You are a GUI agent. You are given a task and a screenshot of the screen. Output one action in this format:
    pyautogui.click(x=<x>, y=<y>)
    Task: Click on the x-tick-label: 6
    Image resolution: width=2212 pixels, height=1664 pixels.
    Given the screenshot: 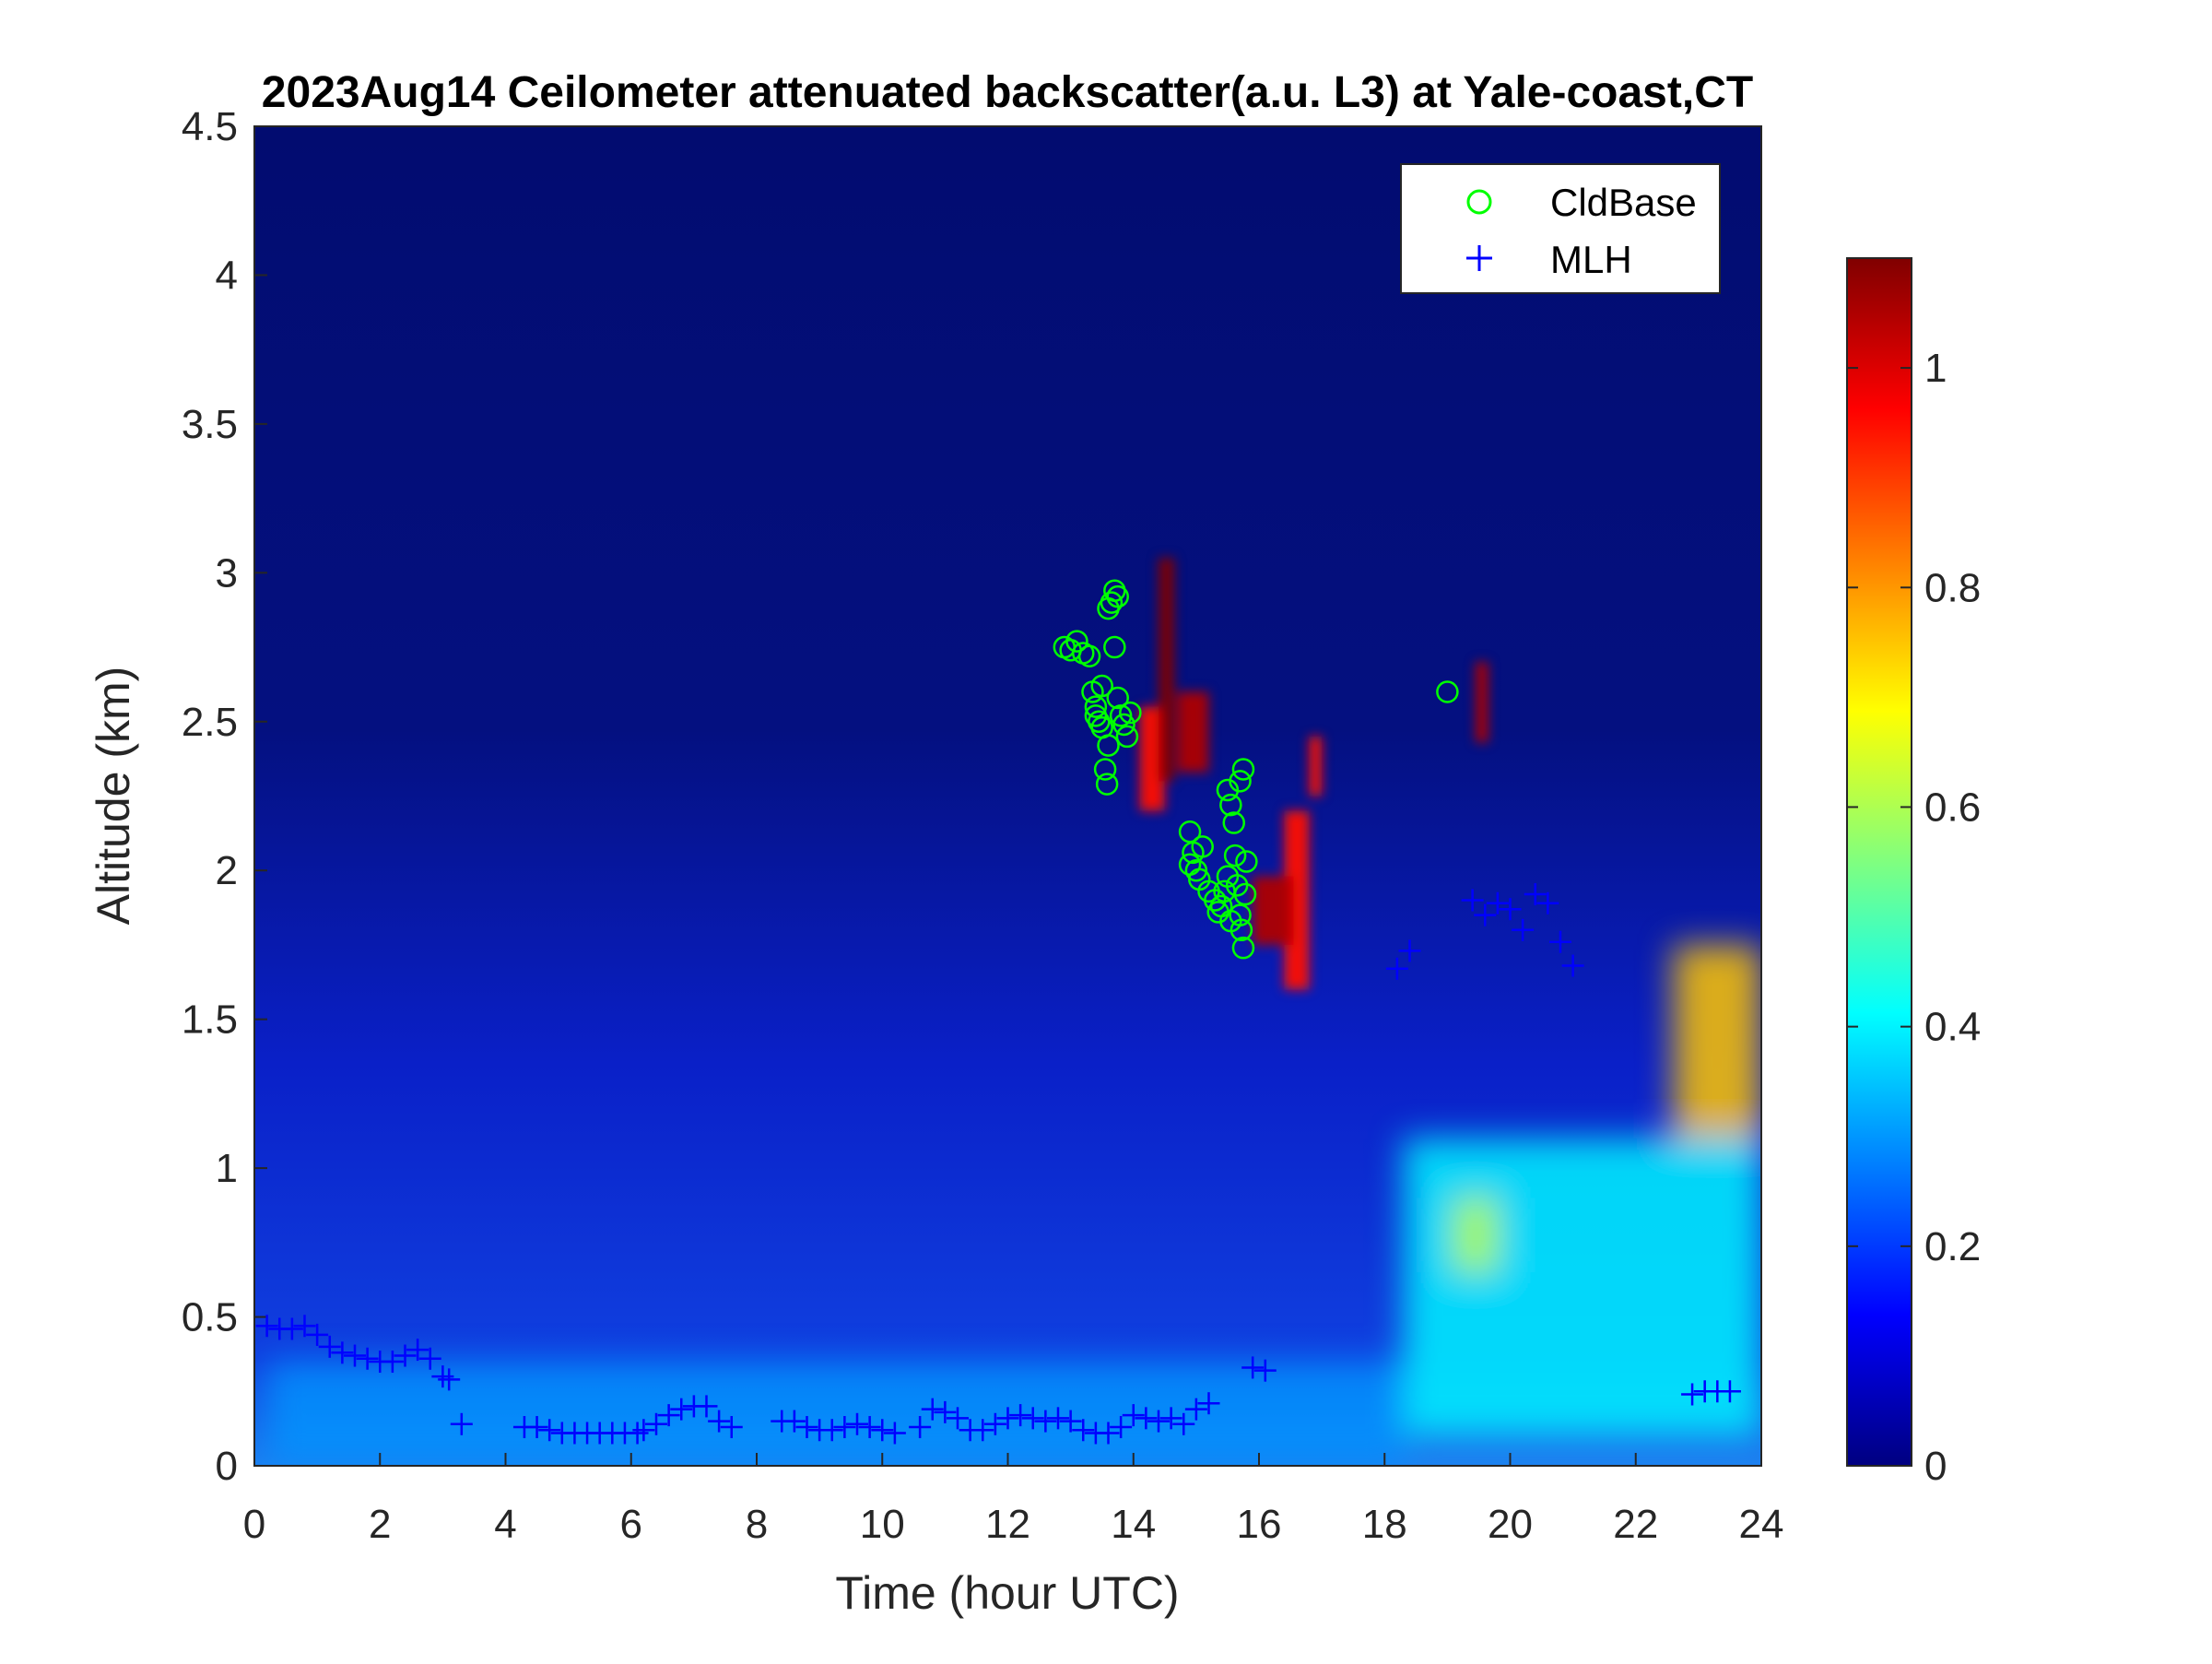 What is the action you would take?
    pyautogui.click(x=631, y=1524)
    